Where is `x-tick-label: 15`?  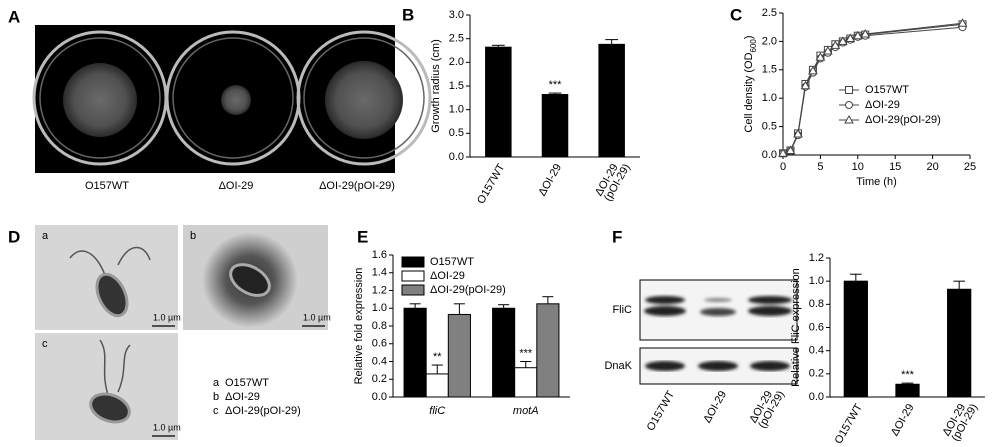
x-tick-label: 15 is located at coordinates (895, 167).